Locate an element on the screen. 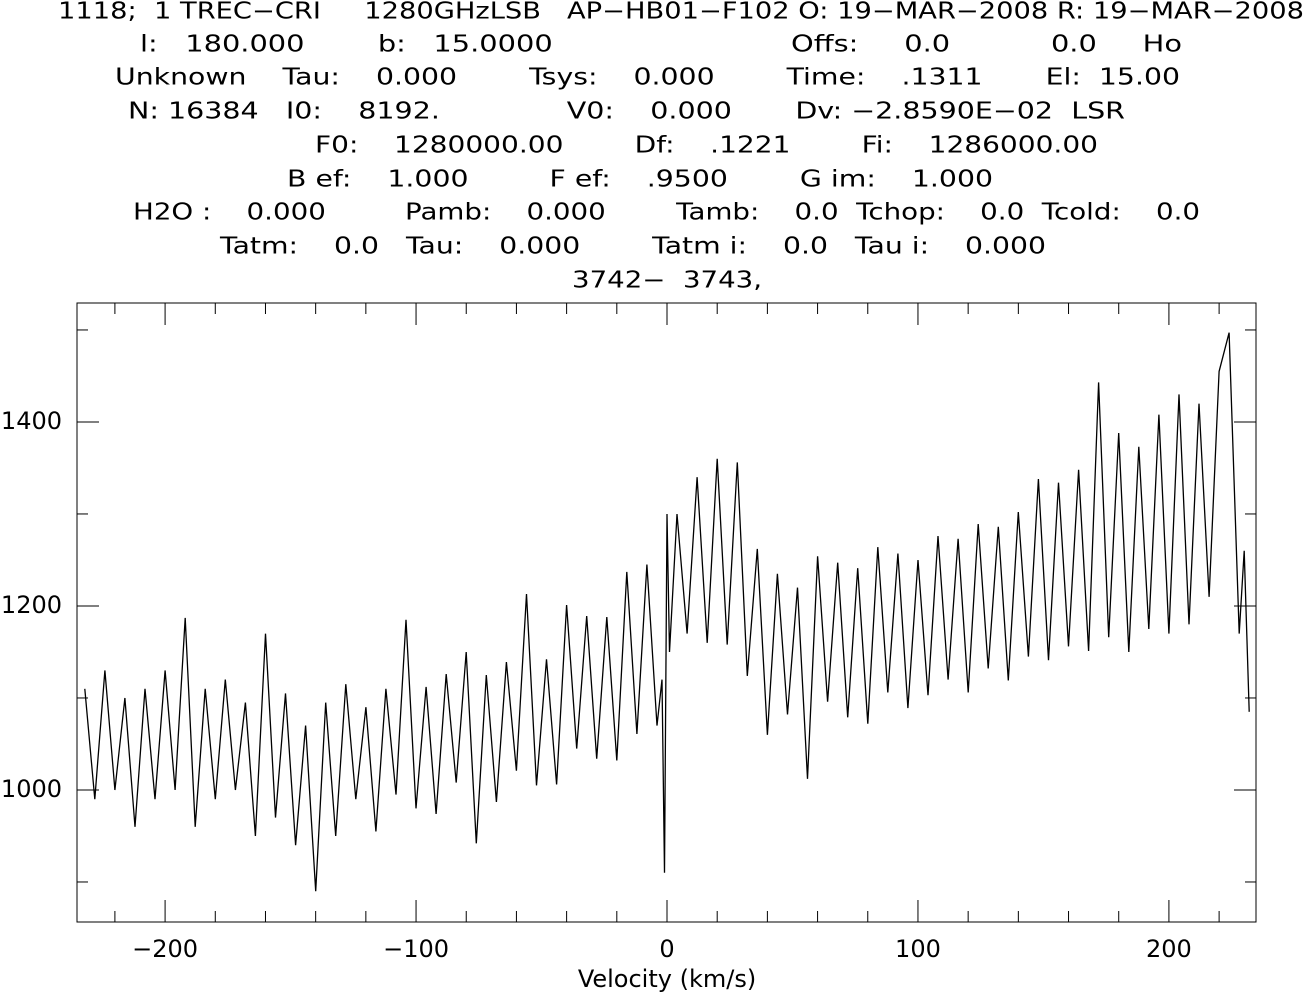 This screenshot has width=1304, height=996. header-line: F0: 1280000.00 Df: .1221 Fi: 1286000.00 is located at coordinates (706, 146).